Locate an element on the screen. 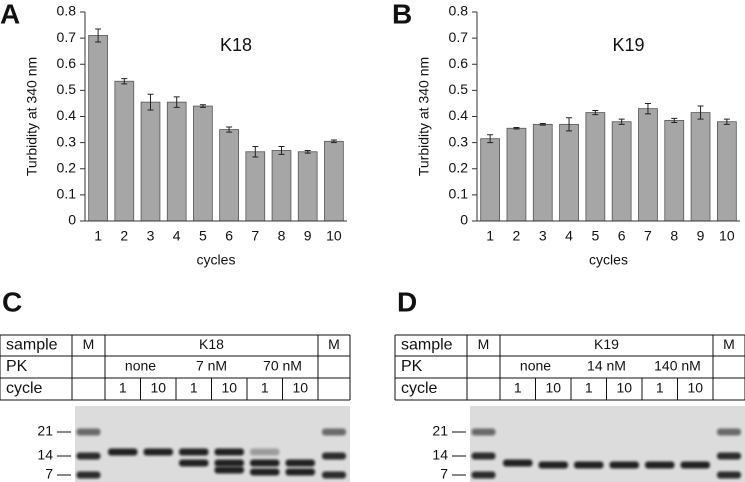 The height and width of the screenshot is (482, 745). pk-label: 140 nM is located at coordinates (677, 366).